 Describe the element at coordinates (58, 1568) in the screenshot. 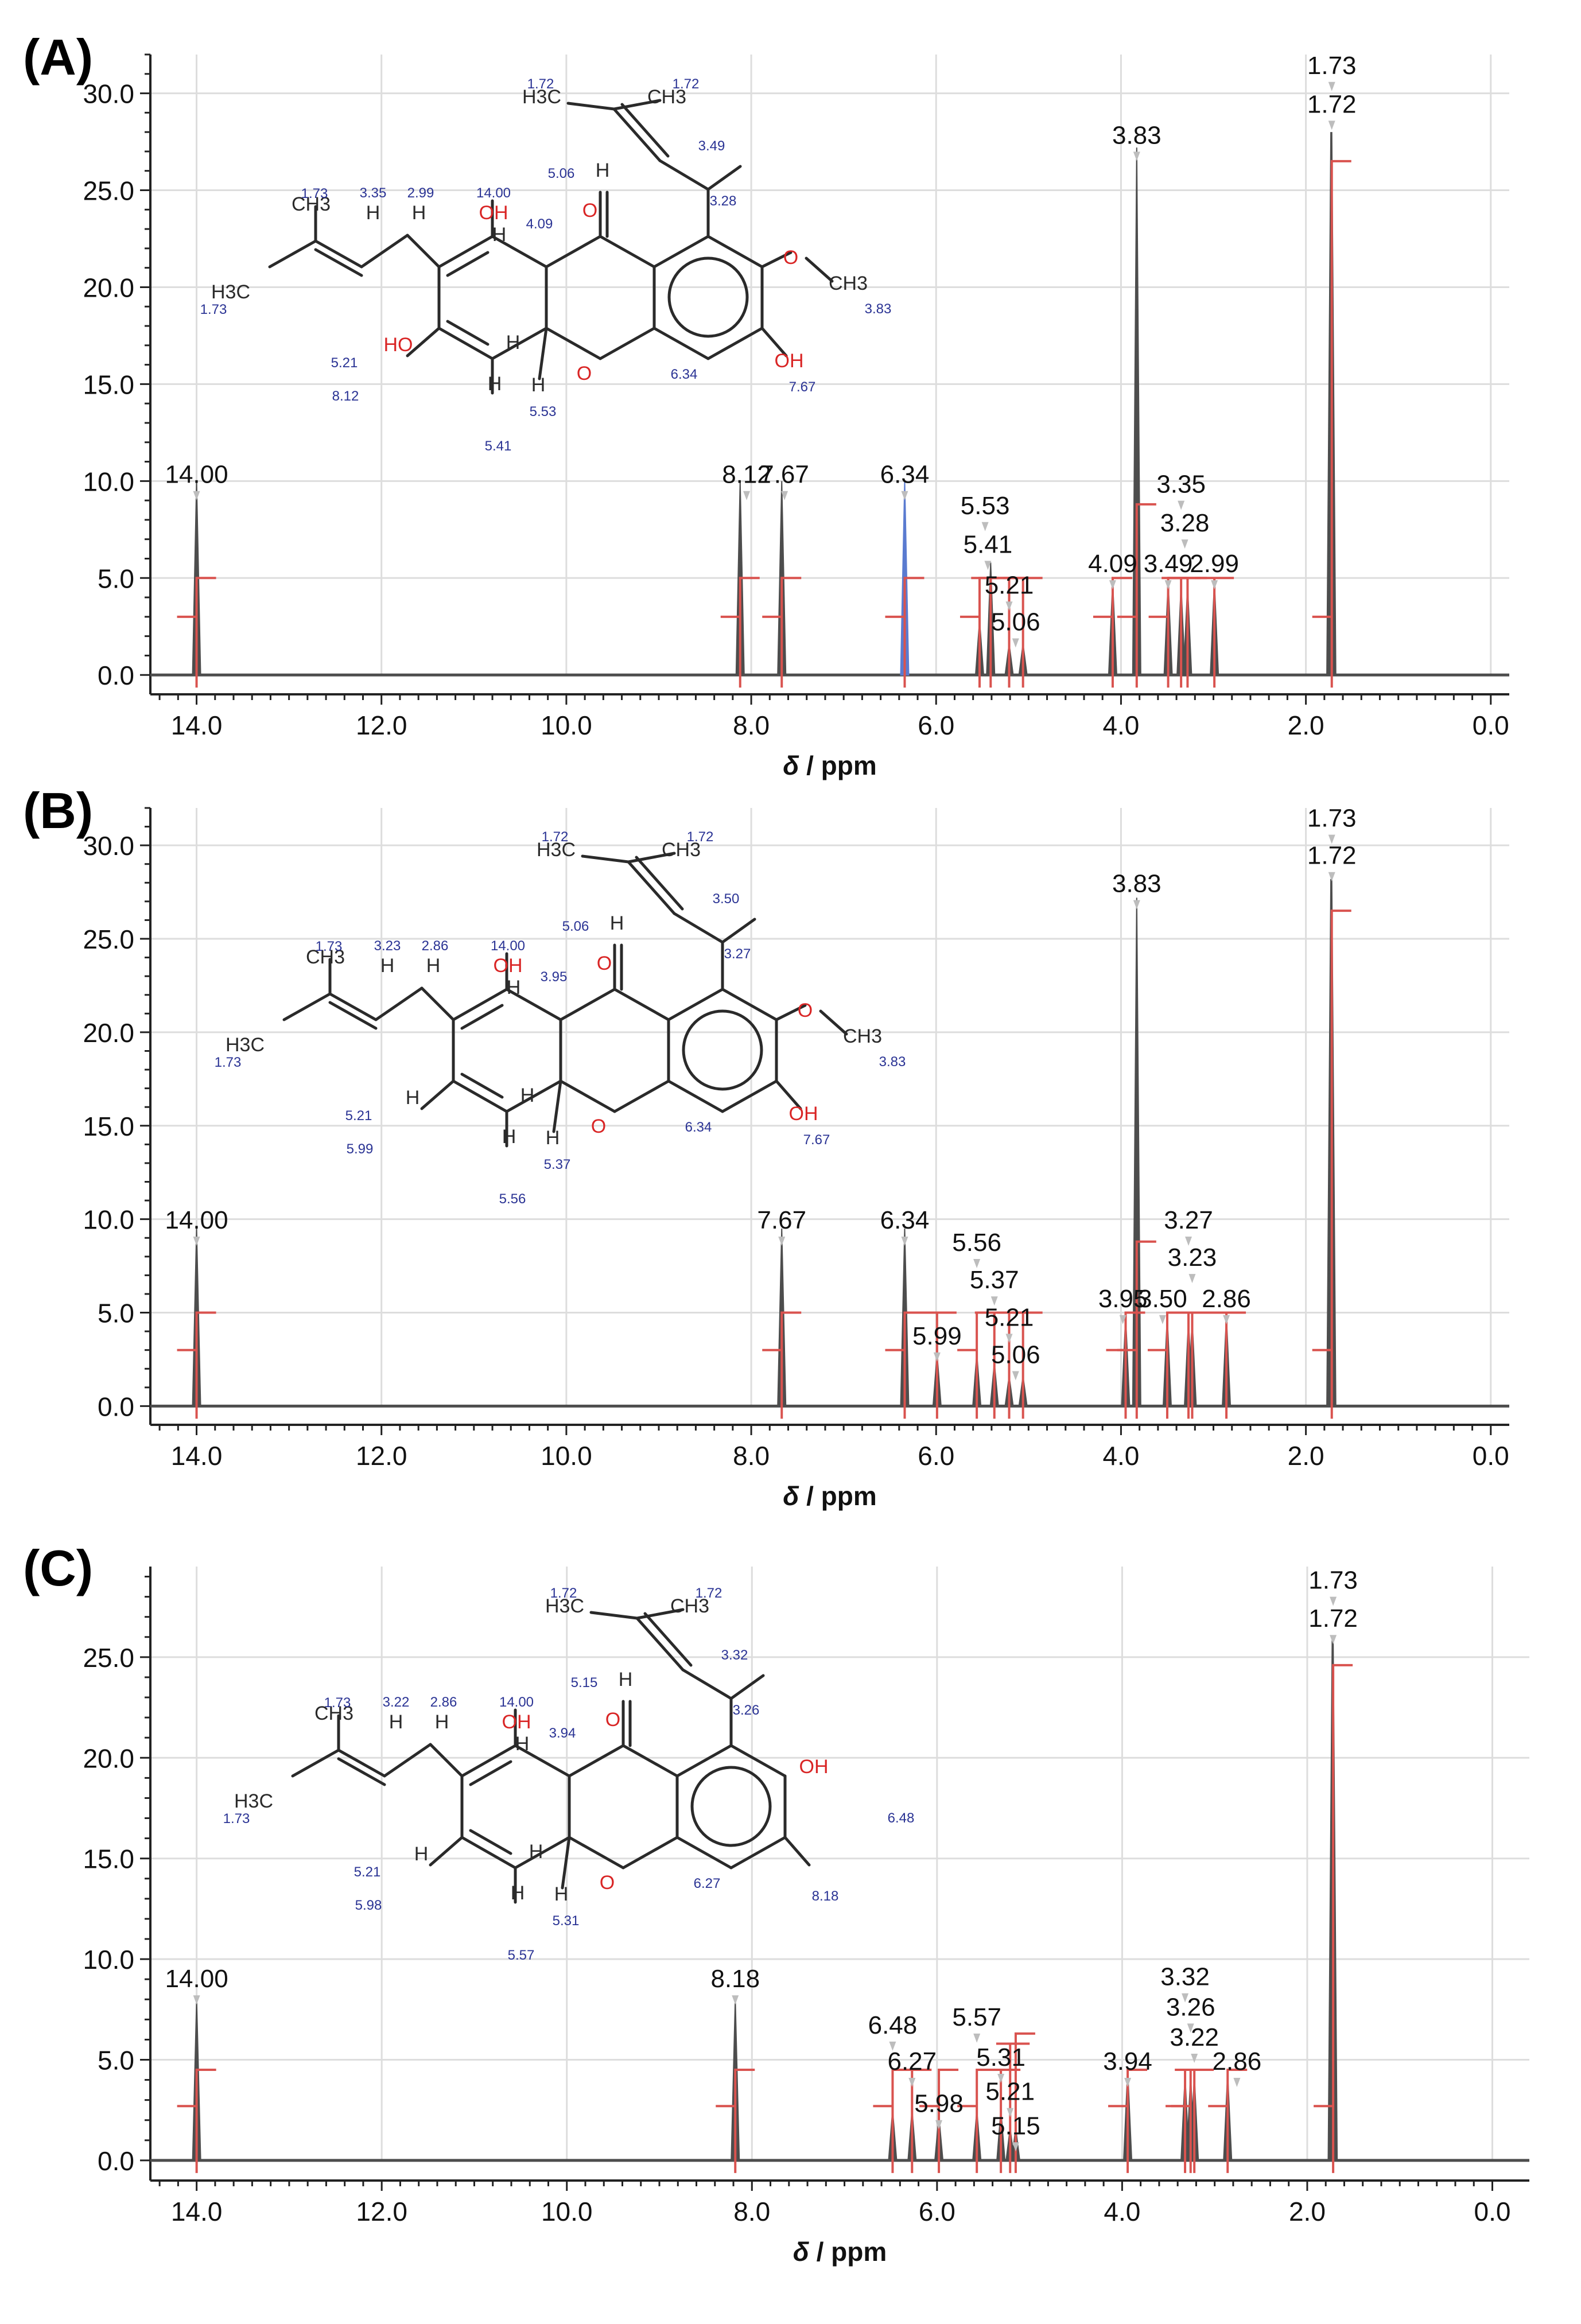

I see `panel-c-label: (C)` at that location.